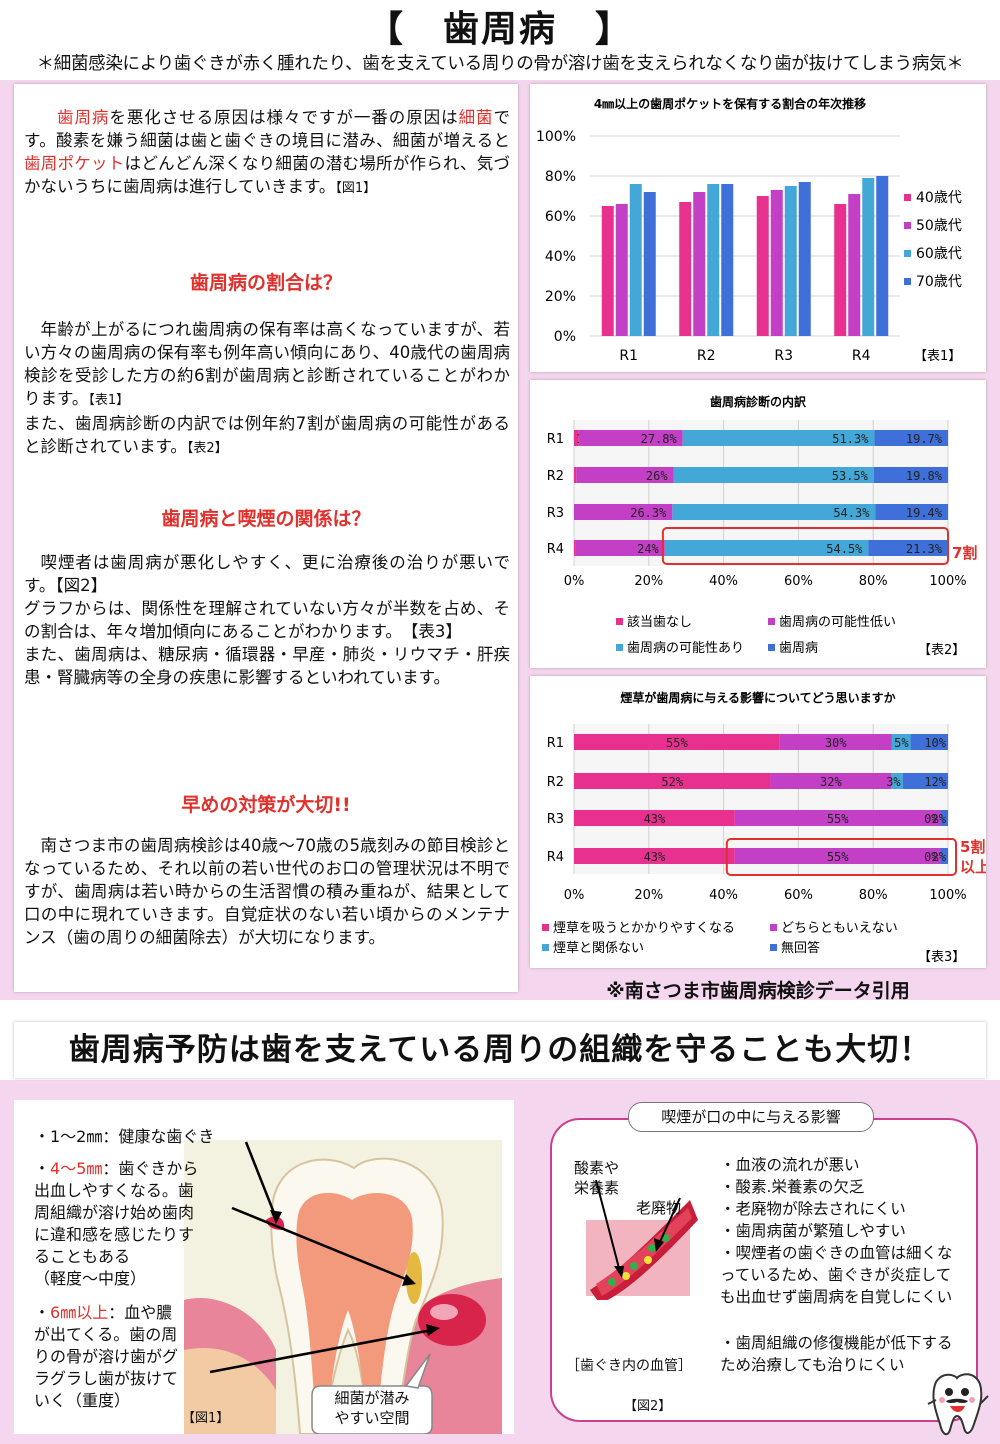 Image resolution: width=1000 pixels, height=1444 pixels. Describe the element at coordinates (924, 513) in the screenshot. I see `chart2-data-label: 19.4%` at that location.